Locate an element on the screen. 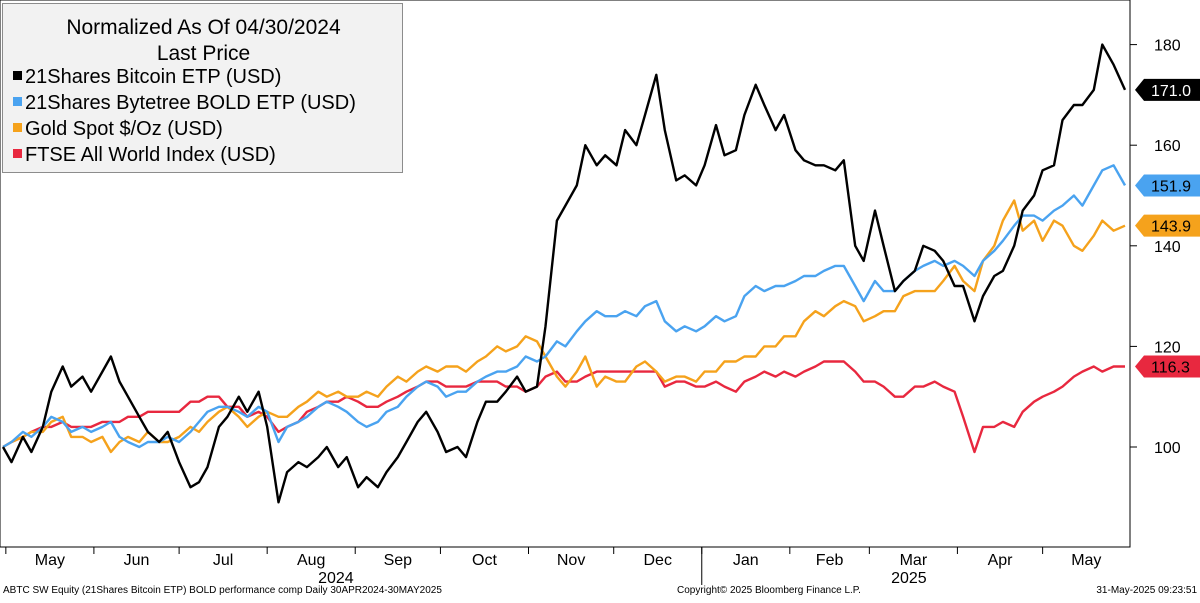  year-label-2024: 2024 is located at coordinates (336, 578).